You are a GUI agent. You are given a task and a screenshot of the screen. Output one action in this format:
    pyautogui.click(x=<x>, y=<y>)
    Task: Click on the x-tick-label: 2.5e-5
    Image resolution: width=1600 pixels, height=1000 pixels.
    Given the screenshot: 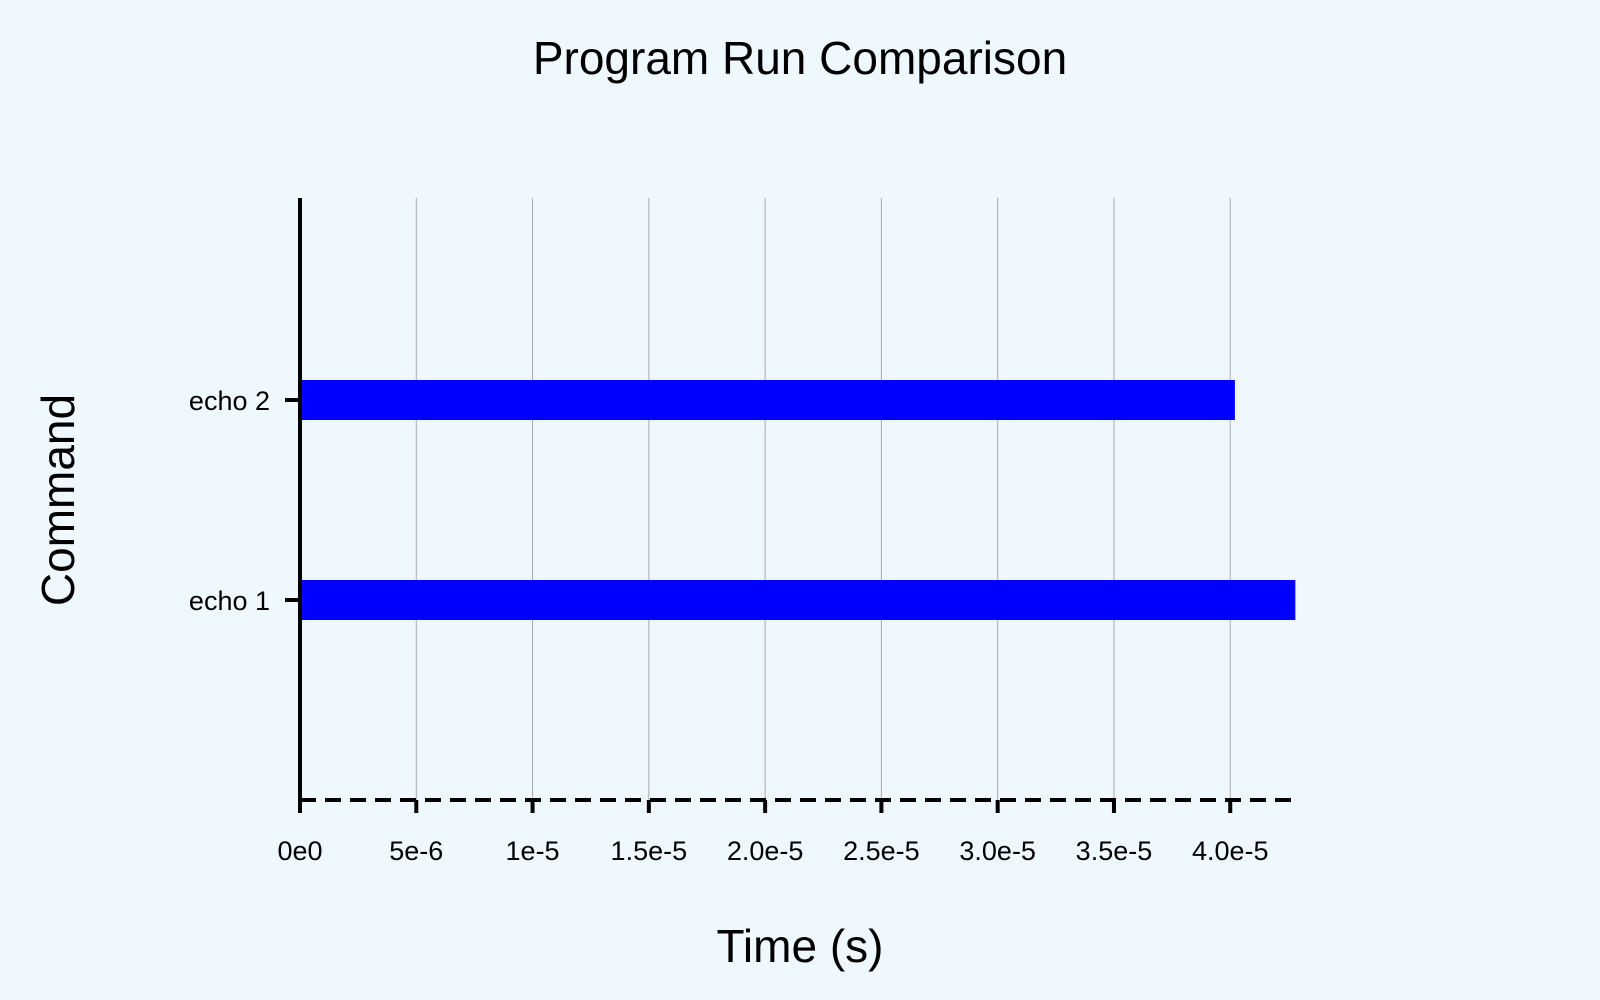 What is the action you would take?
    pyautogui.click(x=881, y=851)
    